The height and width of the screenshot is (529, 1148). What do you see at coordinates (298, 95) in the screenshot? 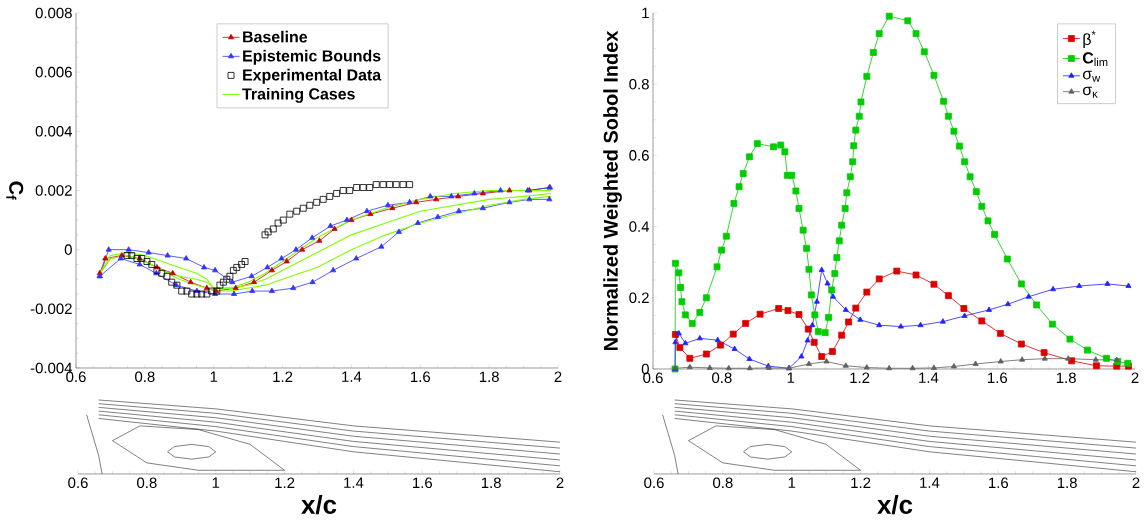
I see `legend-label: Training Cases` at bounding box center [298, 95].